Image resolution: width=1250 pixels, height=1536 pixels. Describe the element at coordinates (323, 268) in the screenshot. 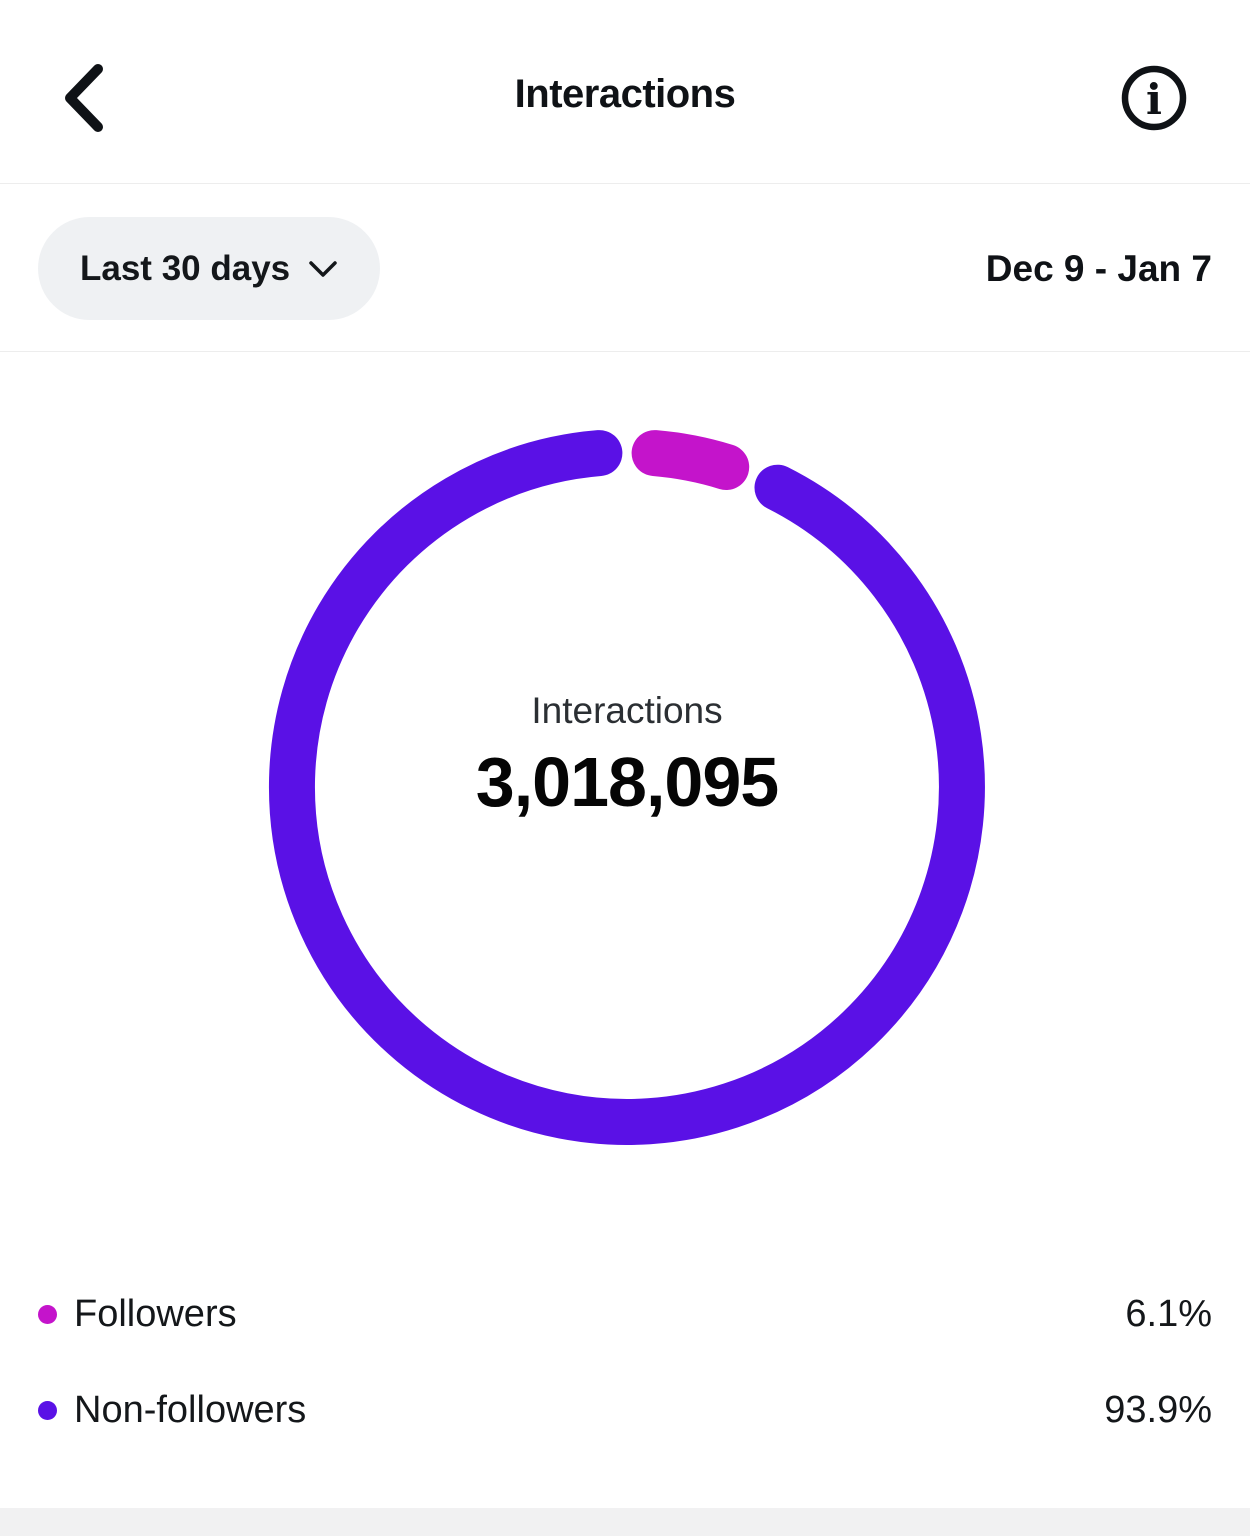

I see `chevron-down-icon` at that location.